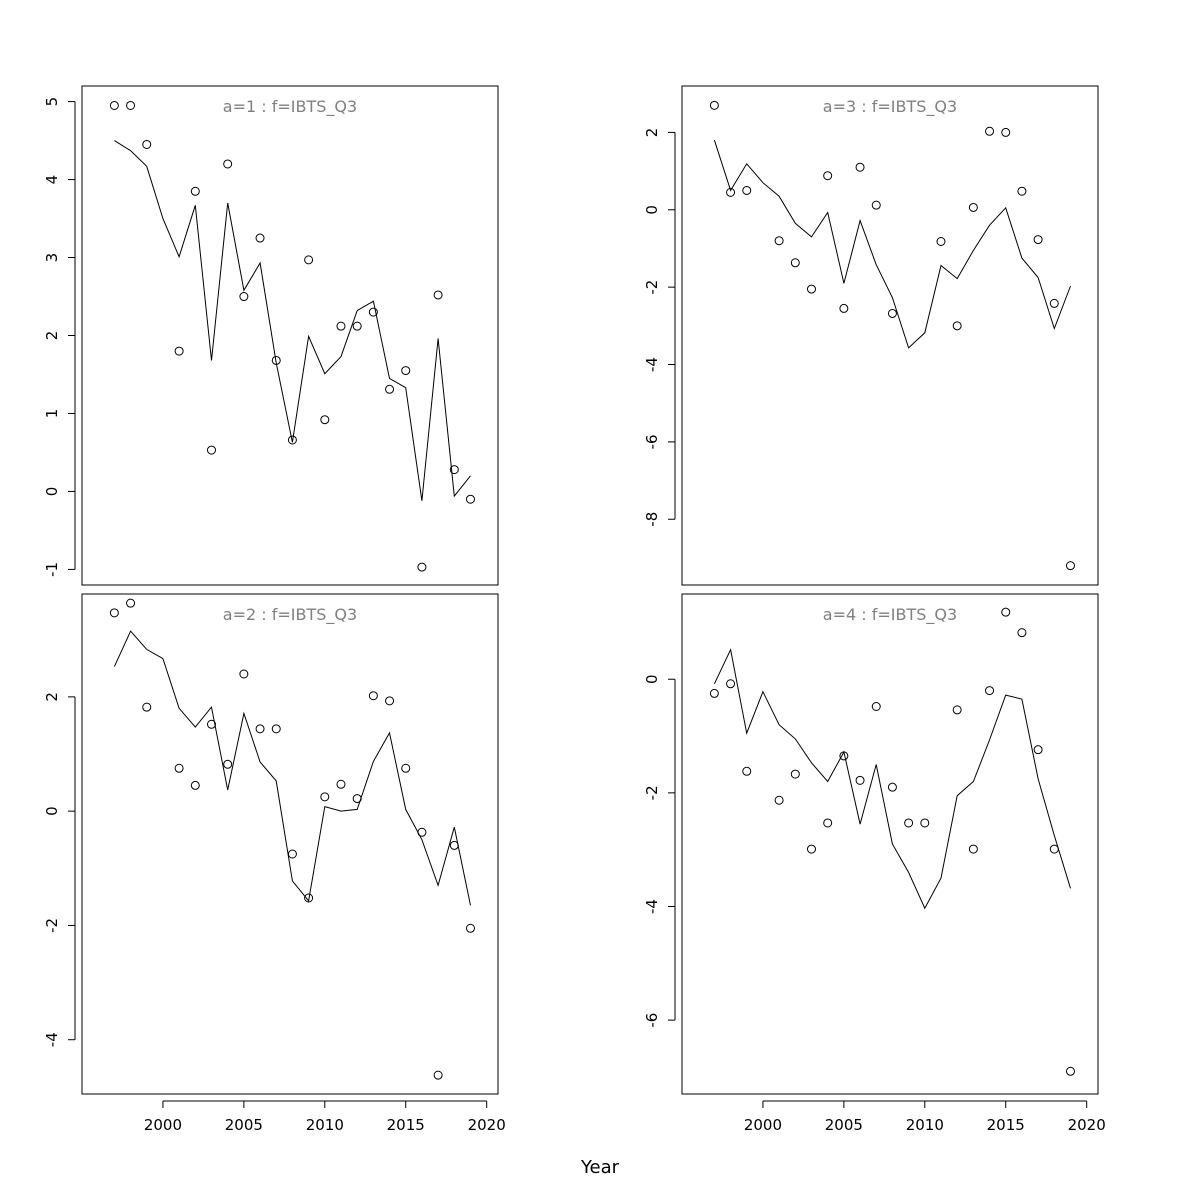 The height and width of the screenshot is (1204, 1200). Describe the element at coordinates (52, 102) in the screenshot. I see `y-tick-label: 5` at that location.